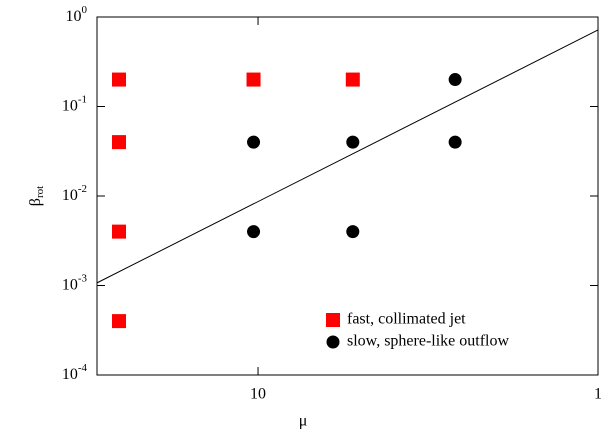 This screenshot has height=434, width=606. I want to click on y-tick-label: 10⁻², so click(74, 193).